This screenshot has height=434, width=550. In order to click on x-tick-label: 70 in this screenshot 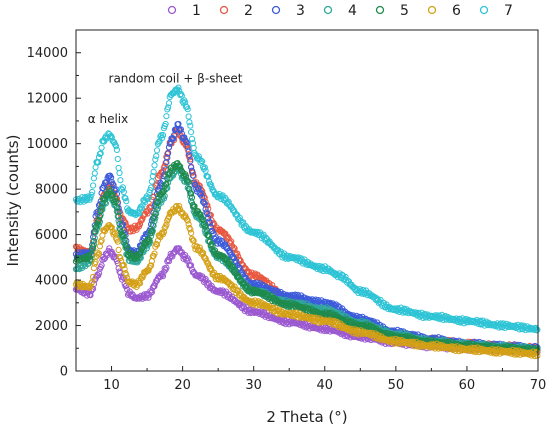, I will do `click(538, 385)`.